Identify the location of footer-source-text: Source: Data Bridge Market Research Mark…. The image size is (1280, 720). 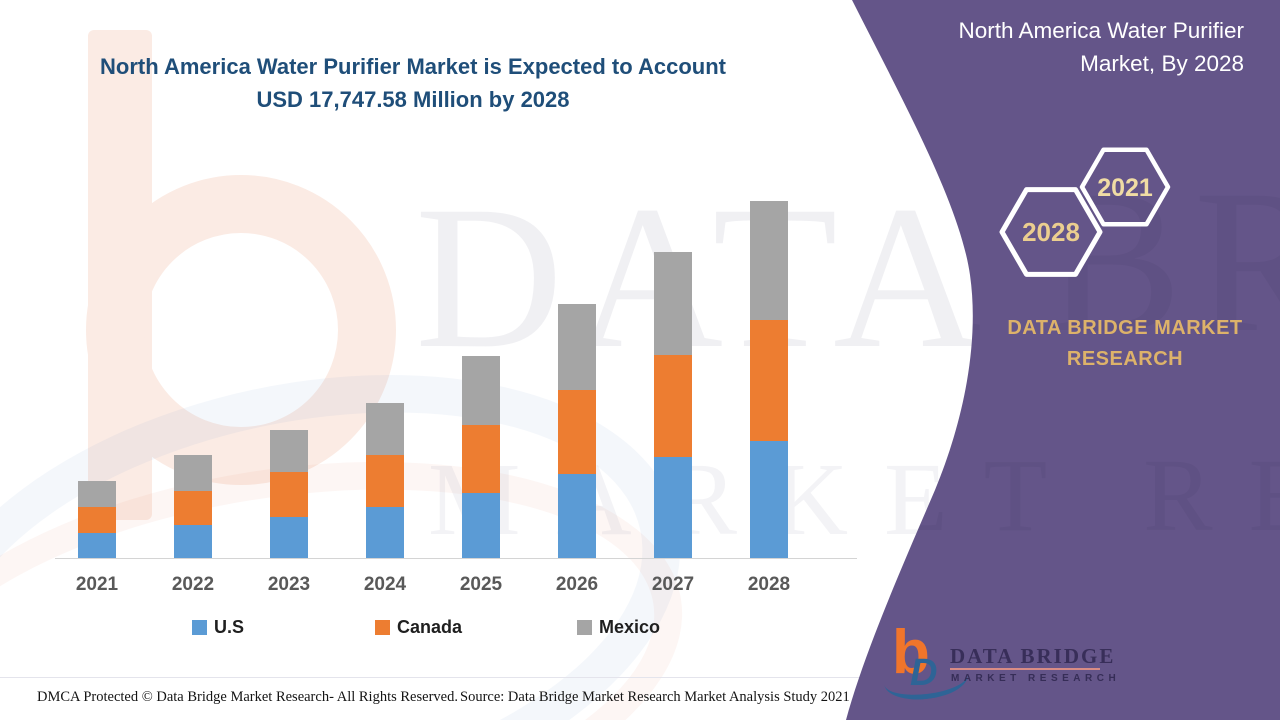
(655, 697).